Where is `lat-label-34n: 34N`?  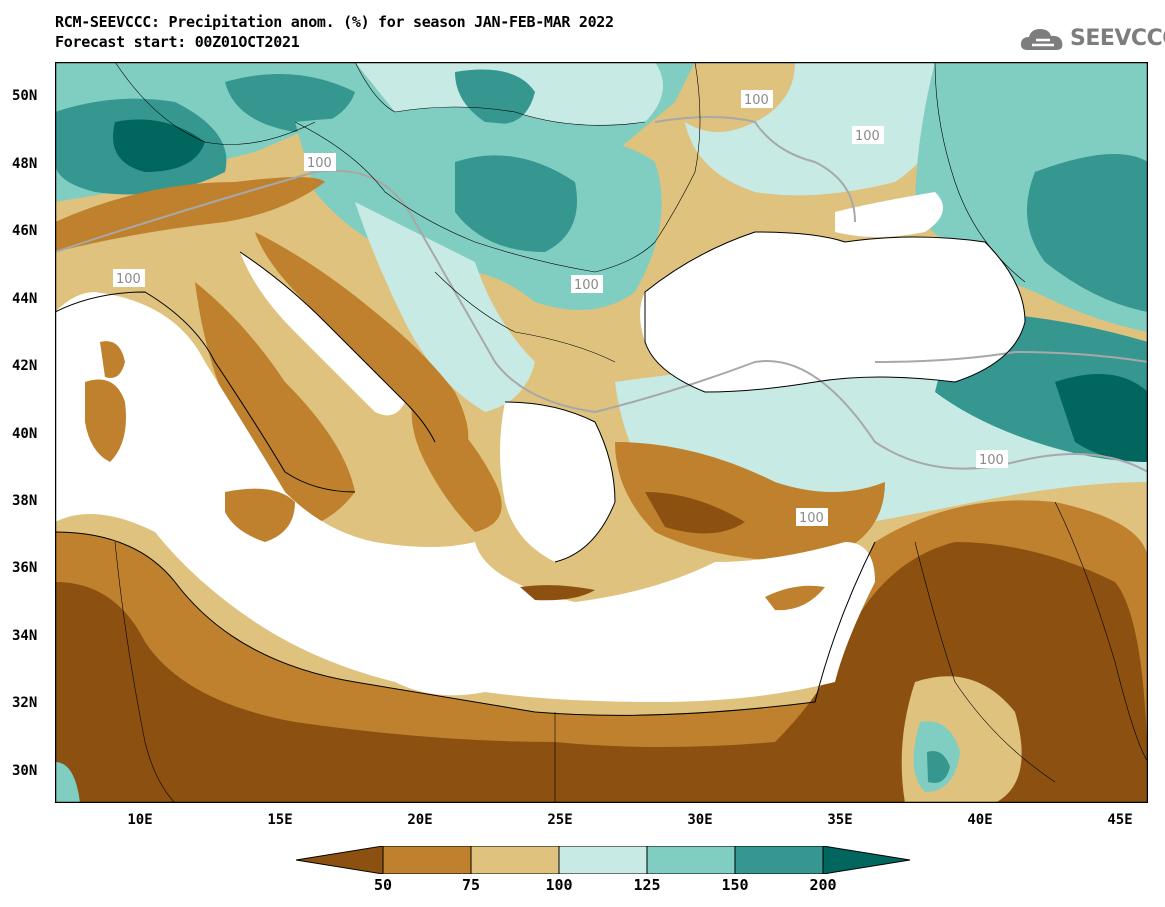
lat-label-34n: 34N is located at coordinates (25, 636).